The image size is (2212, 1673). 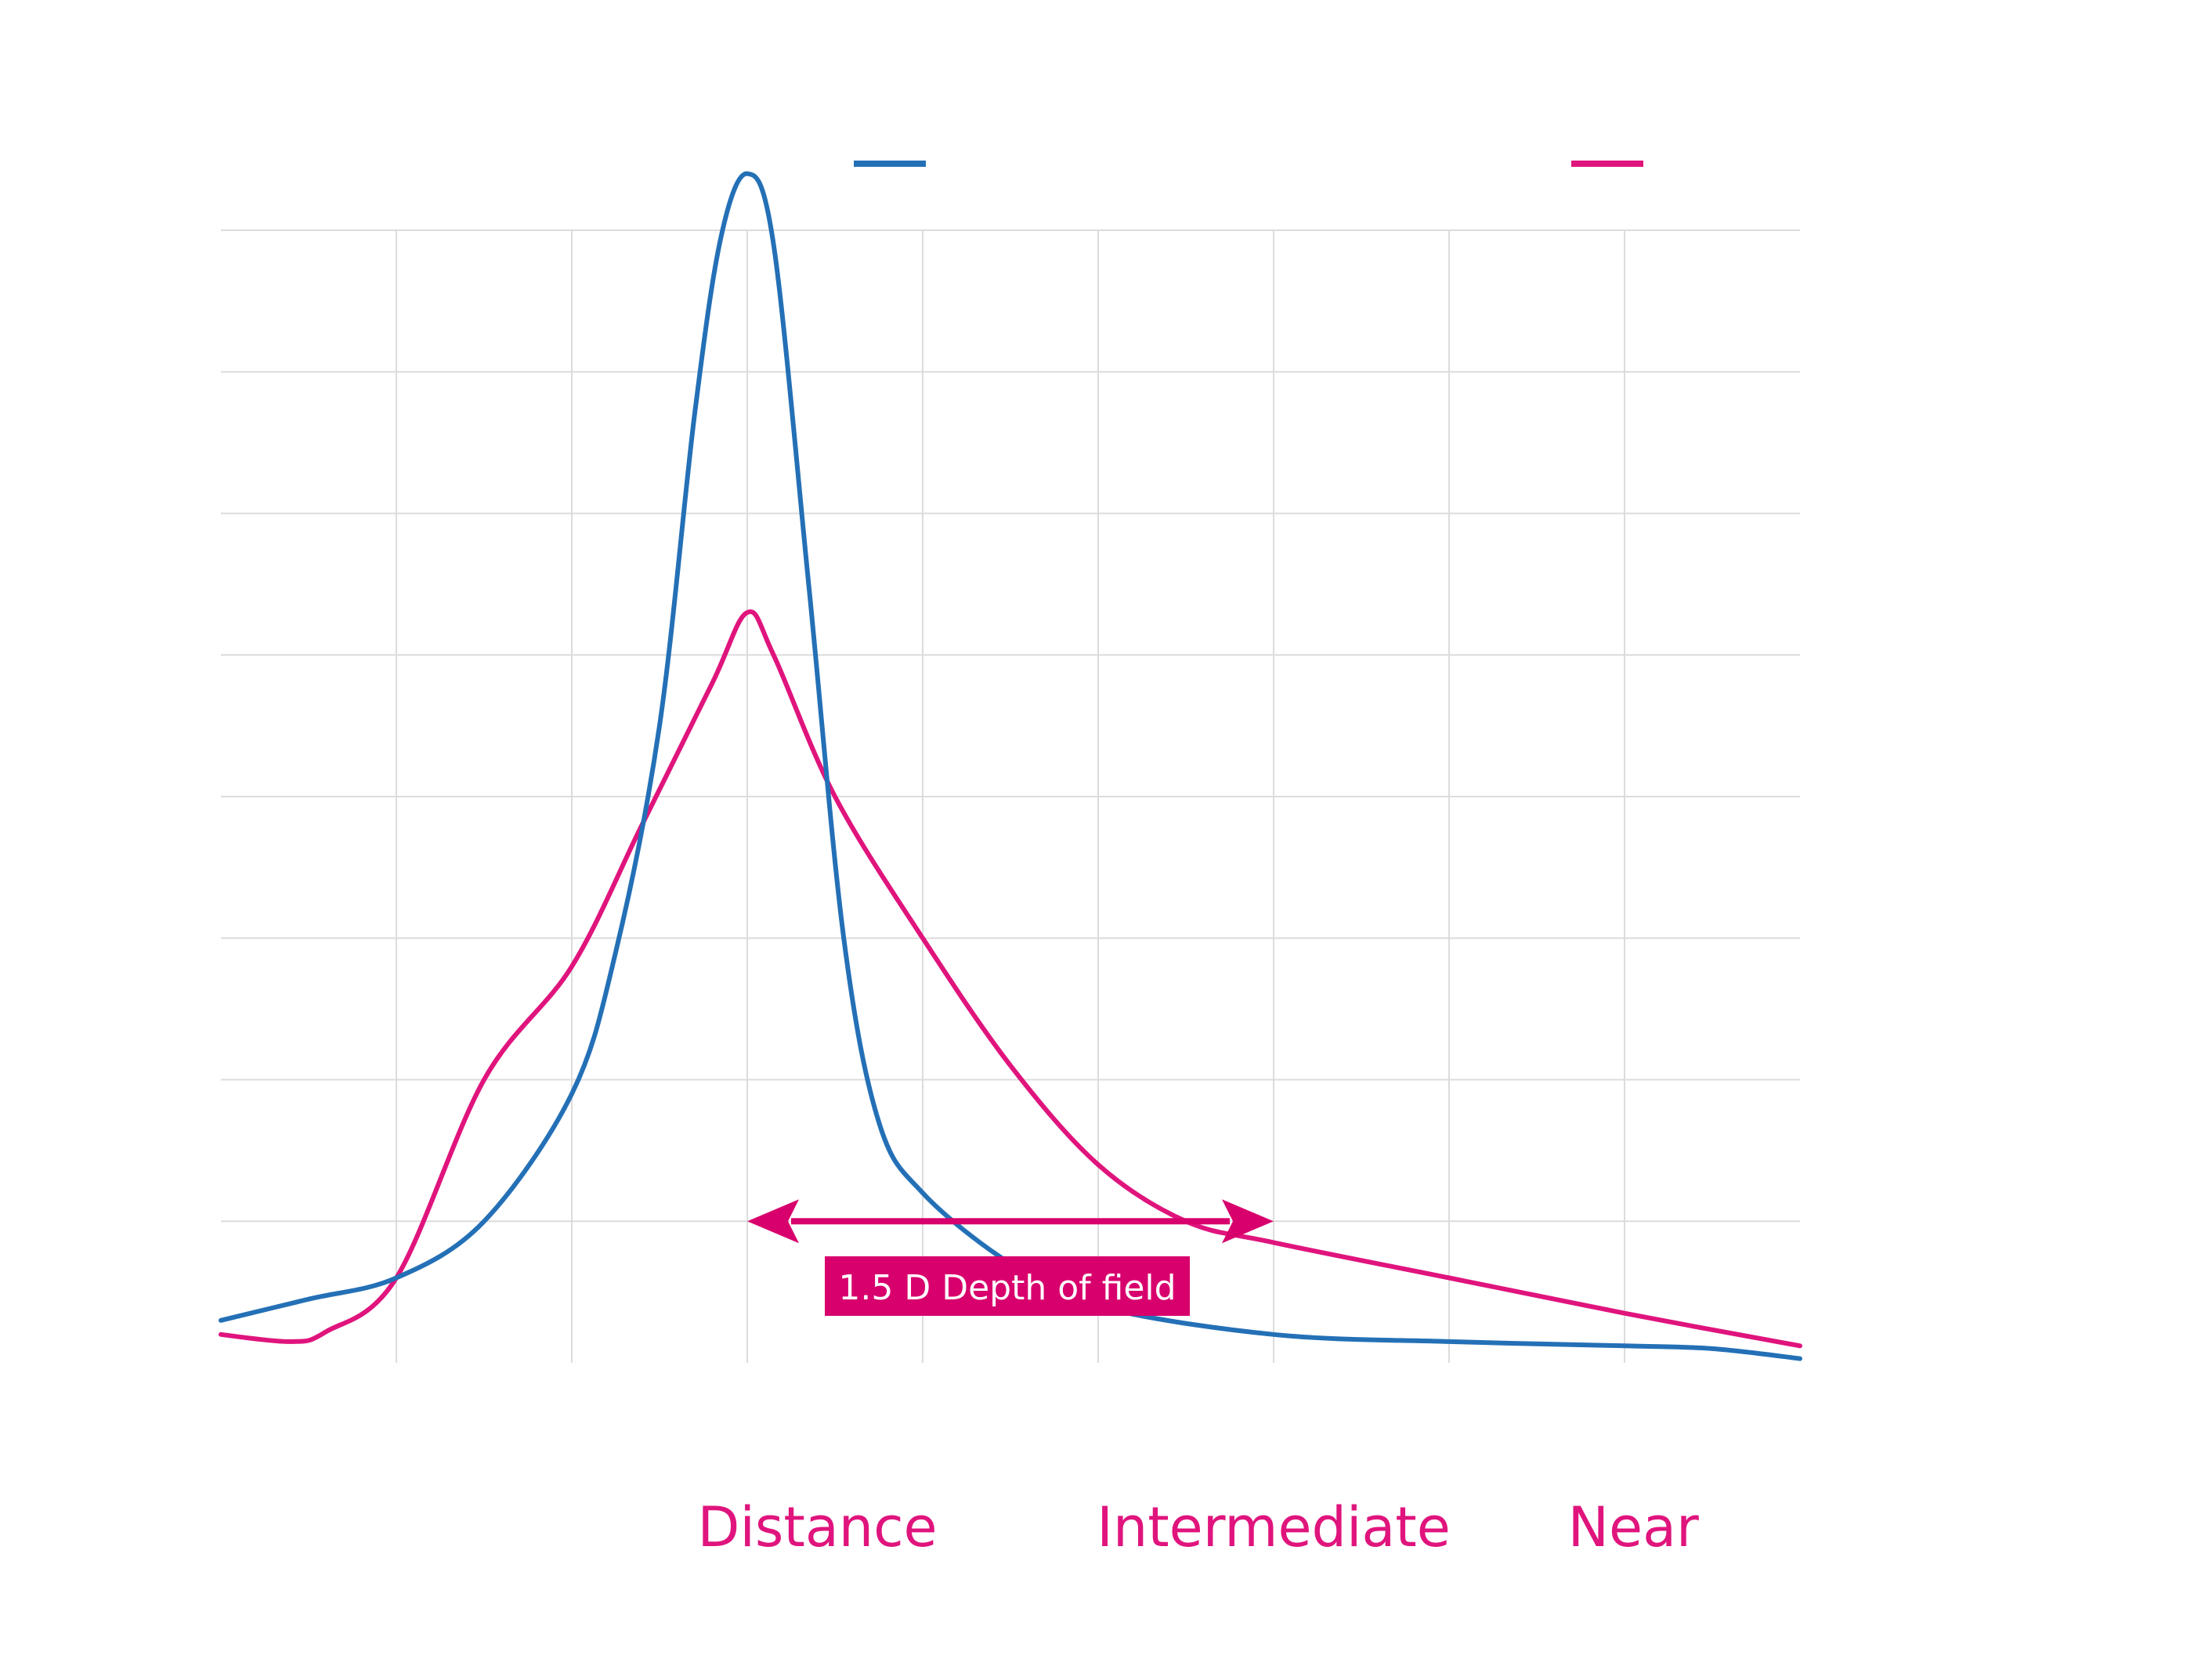 I want to click on zone-label-distance: Distance, so click(x=818, y=1527).